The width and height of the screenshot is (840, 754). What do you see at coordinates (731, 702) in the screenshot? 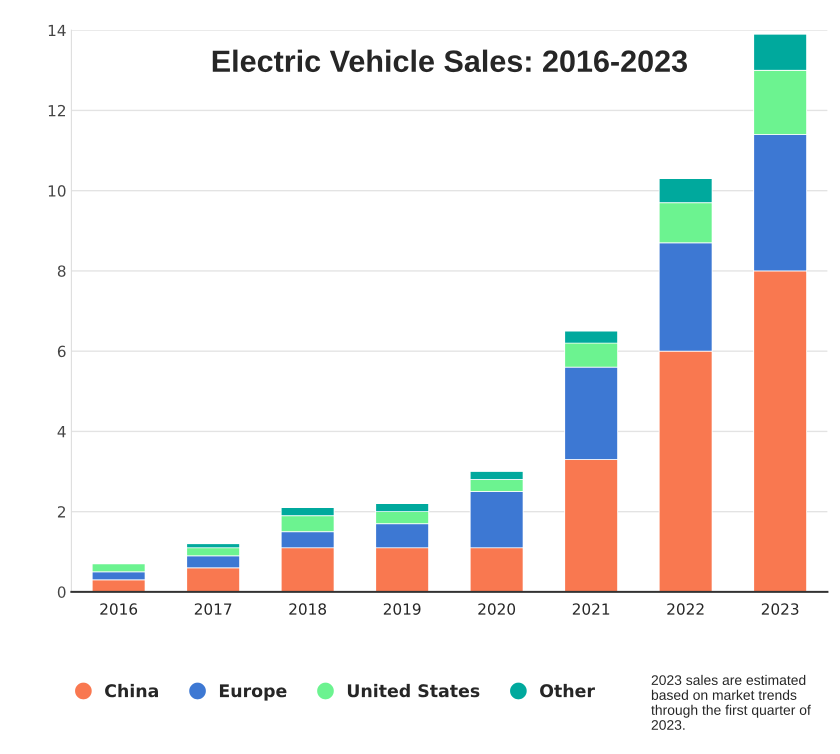
I see `text: 2023 sales are estimated based on market trends through the first quarter of 2023.` at bounding box center [731, 702].